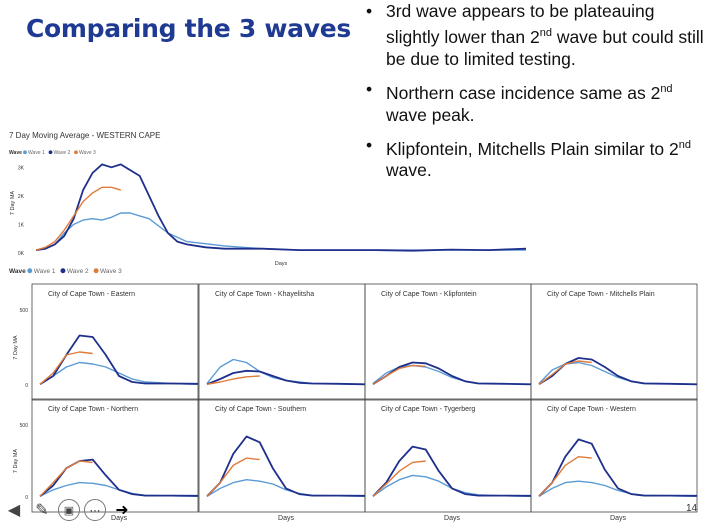 The image size is (710, 527). Describe the element at coordinates (601, 294) in the screenshot. I see `chart-title: City of Cape Town - Mitchells Plain` at that location.